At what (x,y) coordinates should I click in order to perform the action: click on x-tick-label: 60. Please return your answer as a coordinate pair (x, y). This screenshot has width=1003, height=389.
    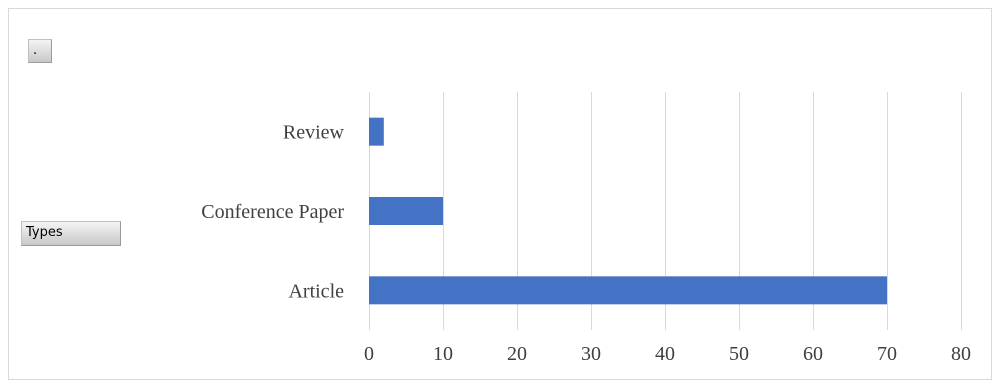
    Looking at the image, I should click on (813, 354).